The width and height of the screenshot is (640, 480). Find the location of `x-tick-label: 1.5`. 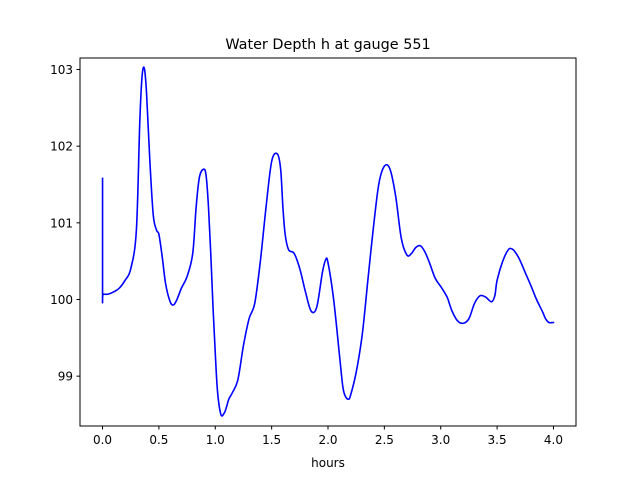

x-tick-label: 1.5 is located at coordinates (271, 440).